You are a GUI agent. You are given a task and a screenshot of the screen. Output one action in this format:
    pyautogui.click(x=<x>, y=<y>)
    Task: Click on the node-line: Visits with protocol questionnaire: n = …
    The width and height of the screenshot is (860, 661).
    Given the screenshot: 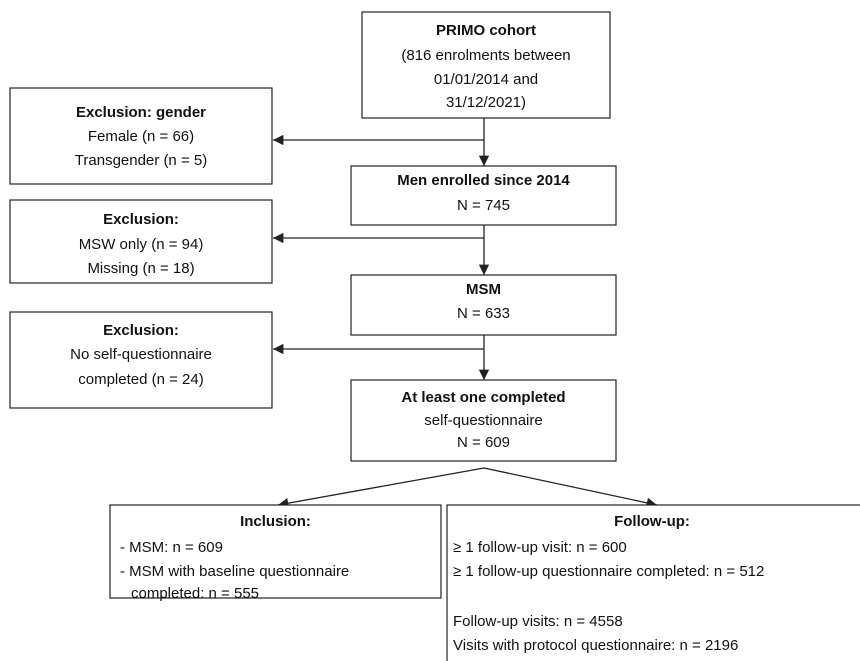 What is the action you would take?
    pyautogui.click(x=595, y=645)
    